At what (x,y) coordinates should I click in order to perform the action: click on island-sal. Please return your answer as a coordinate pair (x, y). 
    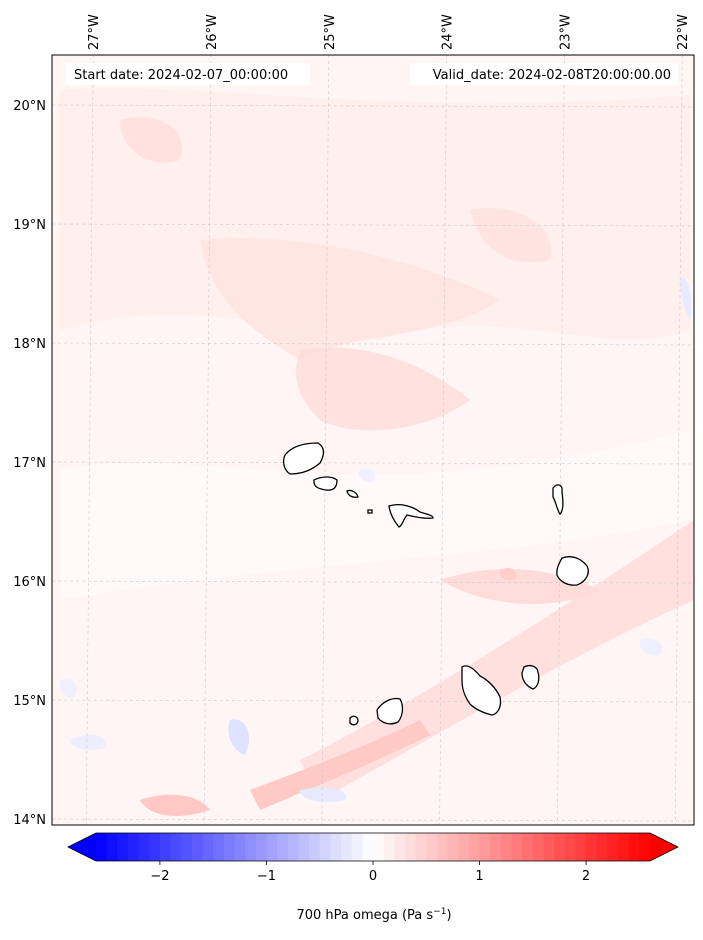
    Looking at the image, I should click on (558, 499).